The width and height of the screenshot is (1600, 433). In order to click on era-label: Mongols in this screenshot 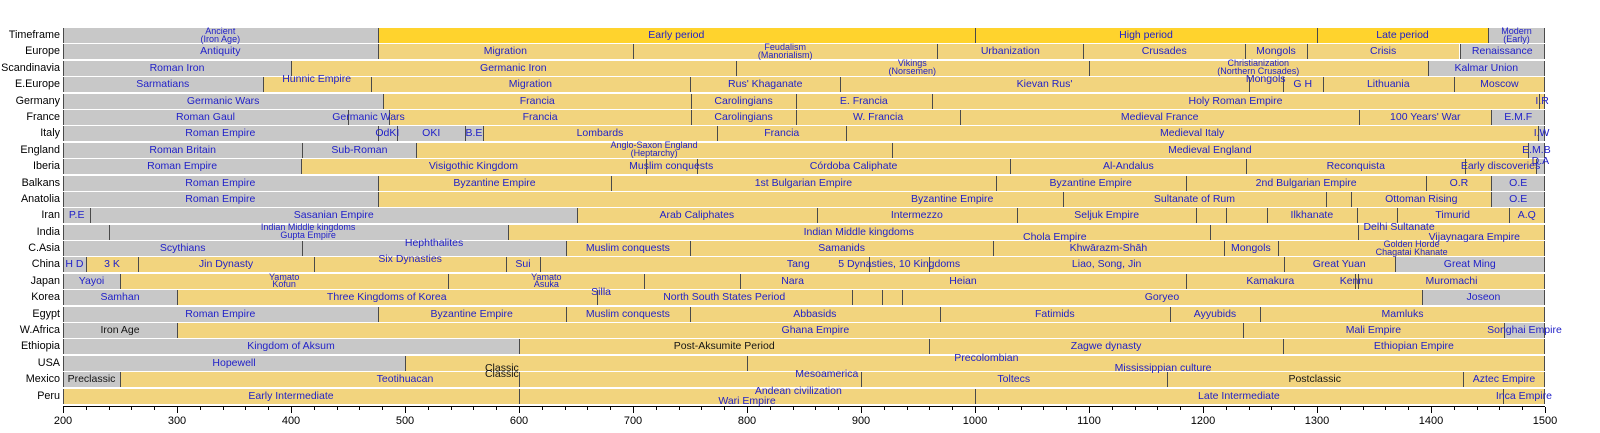, I will do `click(1276, 51)`.